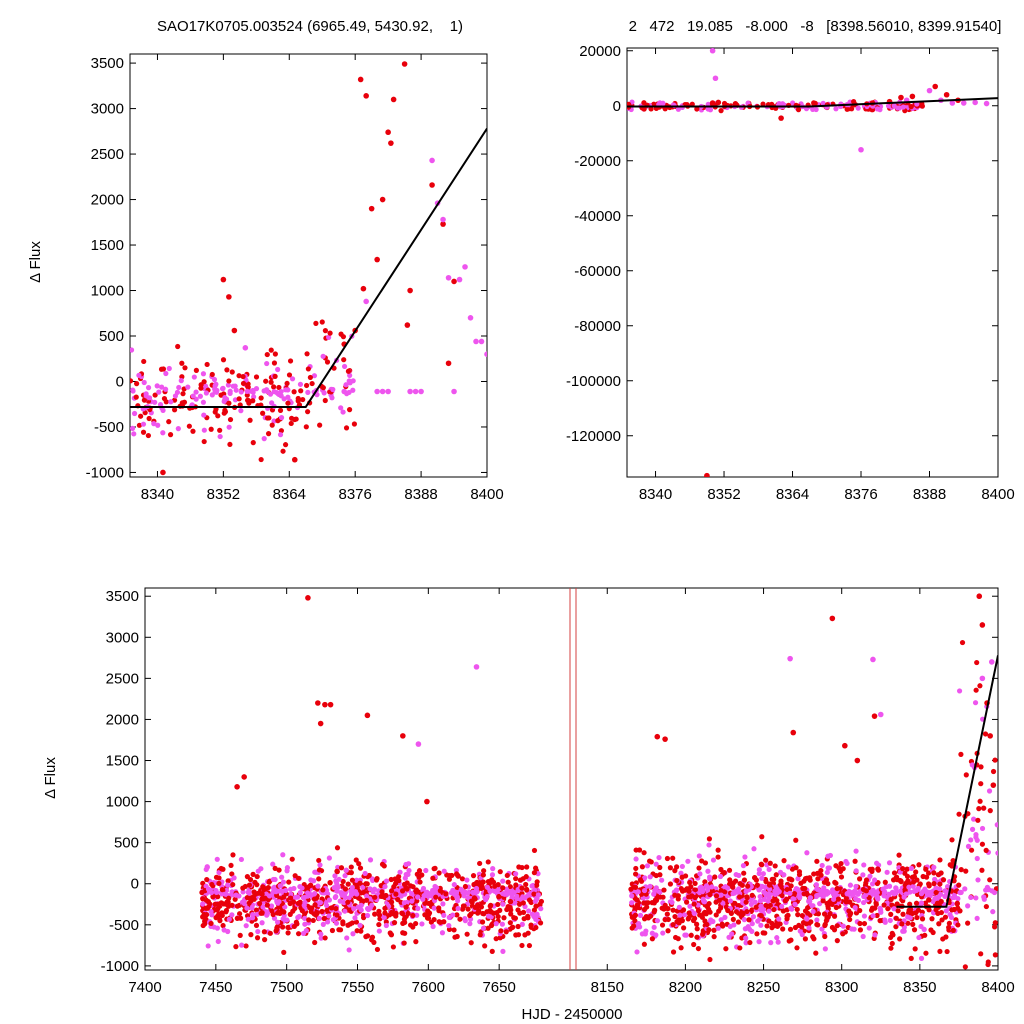 Image resolution: width=1024 pixels, height=1024 pixels. What do you see at coordinates (223, 494) in the screenshot?
I see `top-left-xtick-label: 8352` at bounding box center [223, 494].